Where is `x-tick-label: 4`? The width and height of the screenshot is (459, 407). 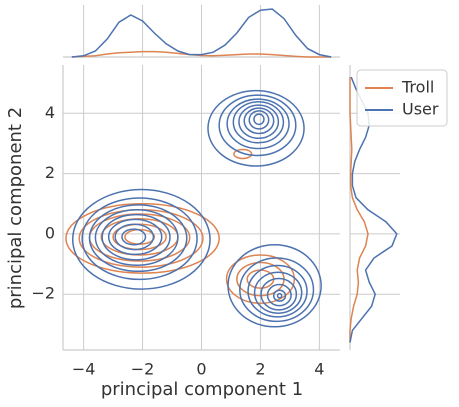
x-tick-label: 4 is located at coordinates (319, 369).